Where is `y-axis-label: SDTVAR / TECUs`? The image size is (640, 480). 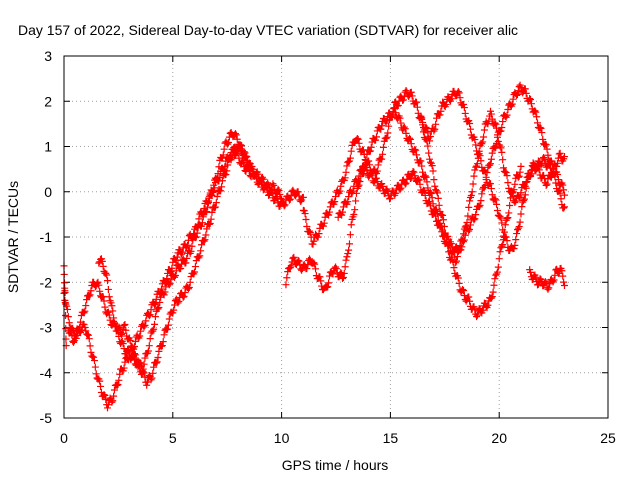
y-axis-label: SDTVAR / TECUs is located at coordinates (13, 237).